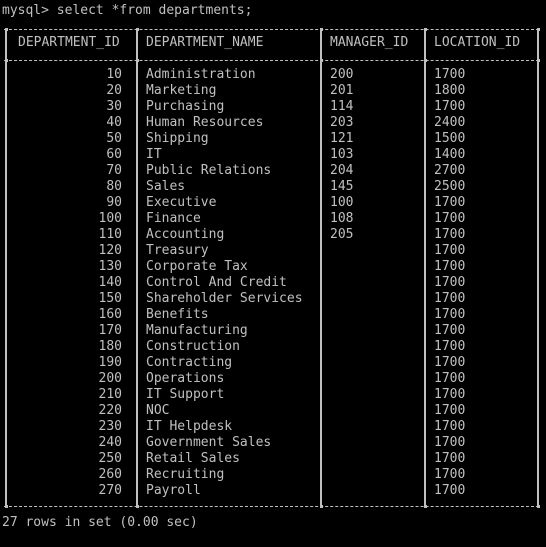 Image resolution: width=546 pixels, height=547 pixels. What do you see at coordinates (342, 122) in the screenshot?
I see `cell-manager-id: 203` at bounding box center [342, 122].